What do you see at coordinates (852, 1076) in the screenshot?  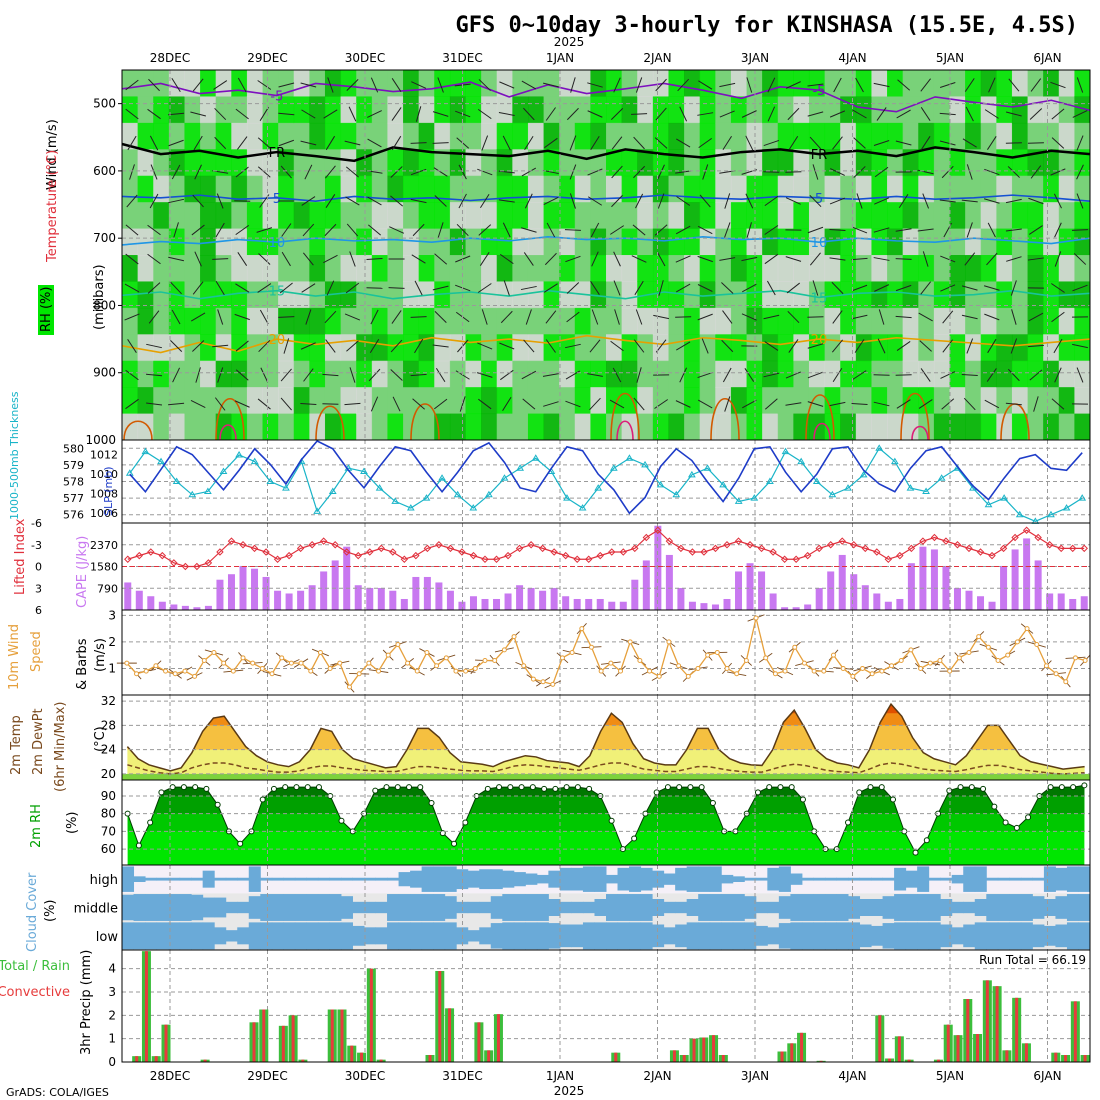 I see `date-label-bottom: 4JAN` at bounding box center [852, 1076].